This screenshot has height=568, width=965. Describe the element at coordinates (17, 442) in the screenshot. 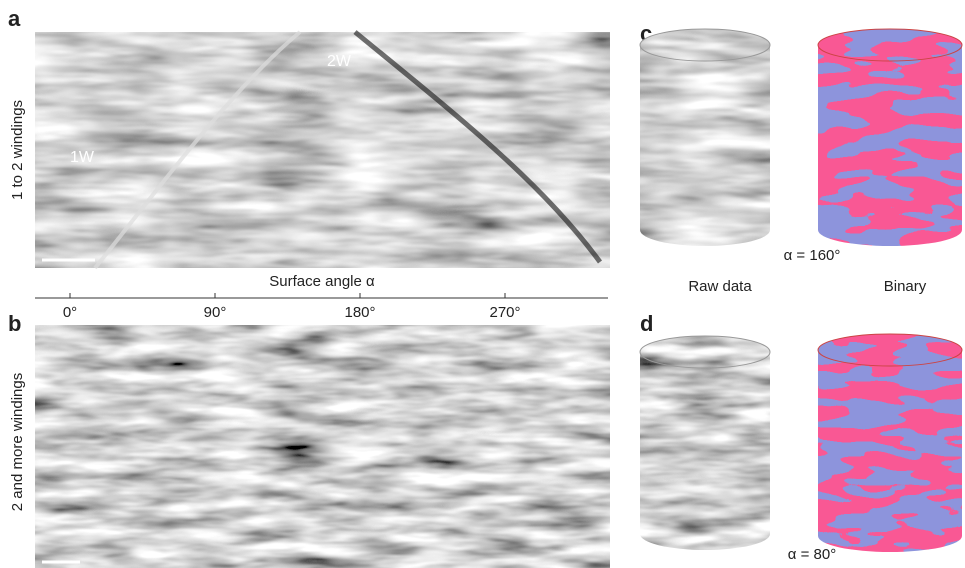

I see `side-label: 2 and more windings` at that location.